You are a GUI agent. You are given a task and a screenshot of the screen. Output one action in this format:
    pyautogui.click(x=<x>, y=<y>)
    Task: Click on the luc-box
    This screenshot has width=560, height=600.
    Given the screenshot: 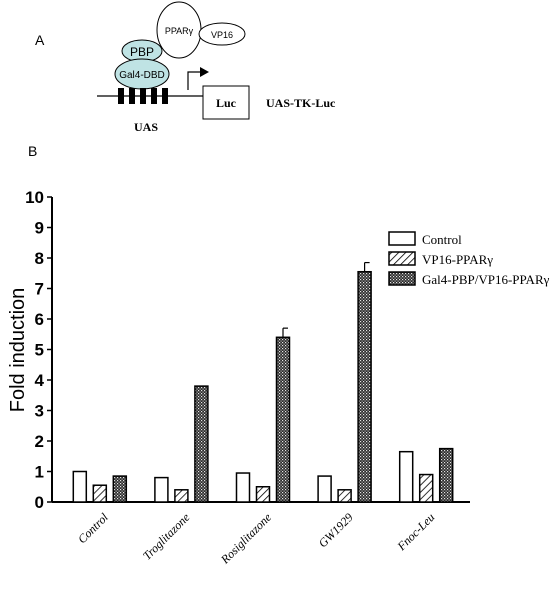 What is the action you would take?
    pyautogui.click(x=226, y=102)
    